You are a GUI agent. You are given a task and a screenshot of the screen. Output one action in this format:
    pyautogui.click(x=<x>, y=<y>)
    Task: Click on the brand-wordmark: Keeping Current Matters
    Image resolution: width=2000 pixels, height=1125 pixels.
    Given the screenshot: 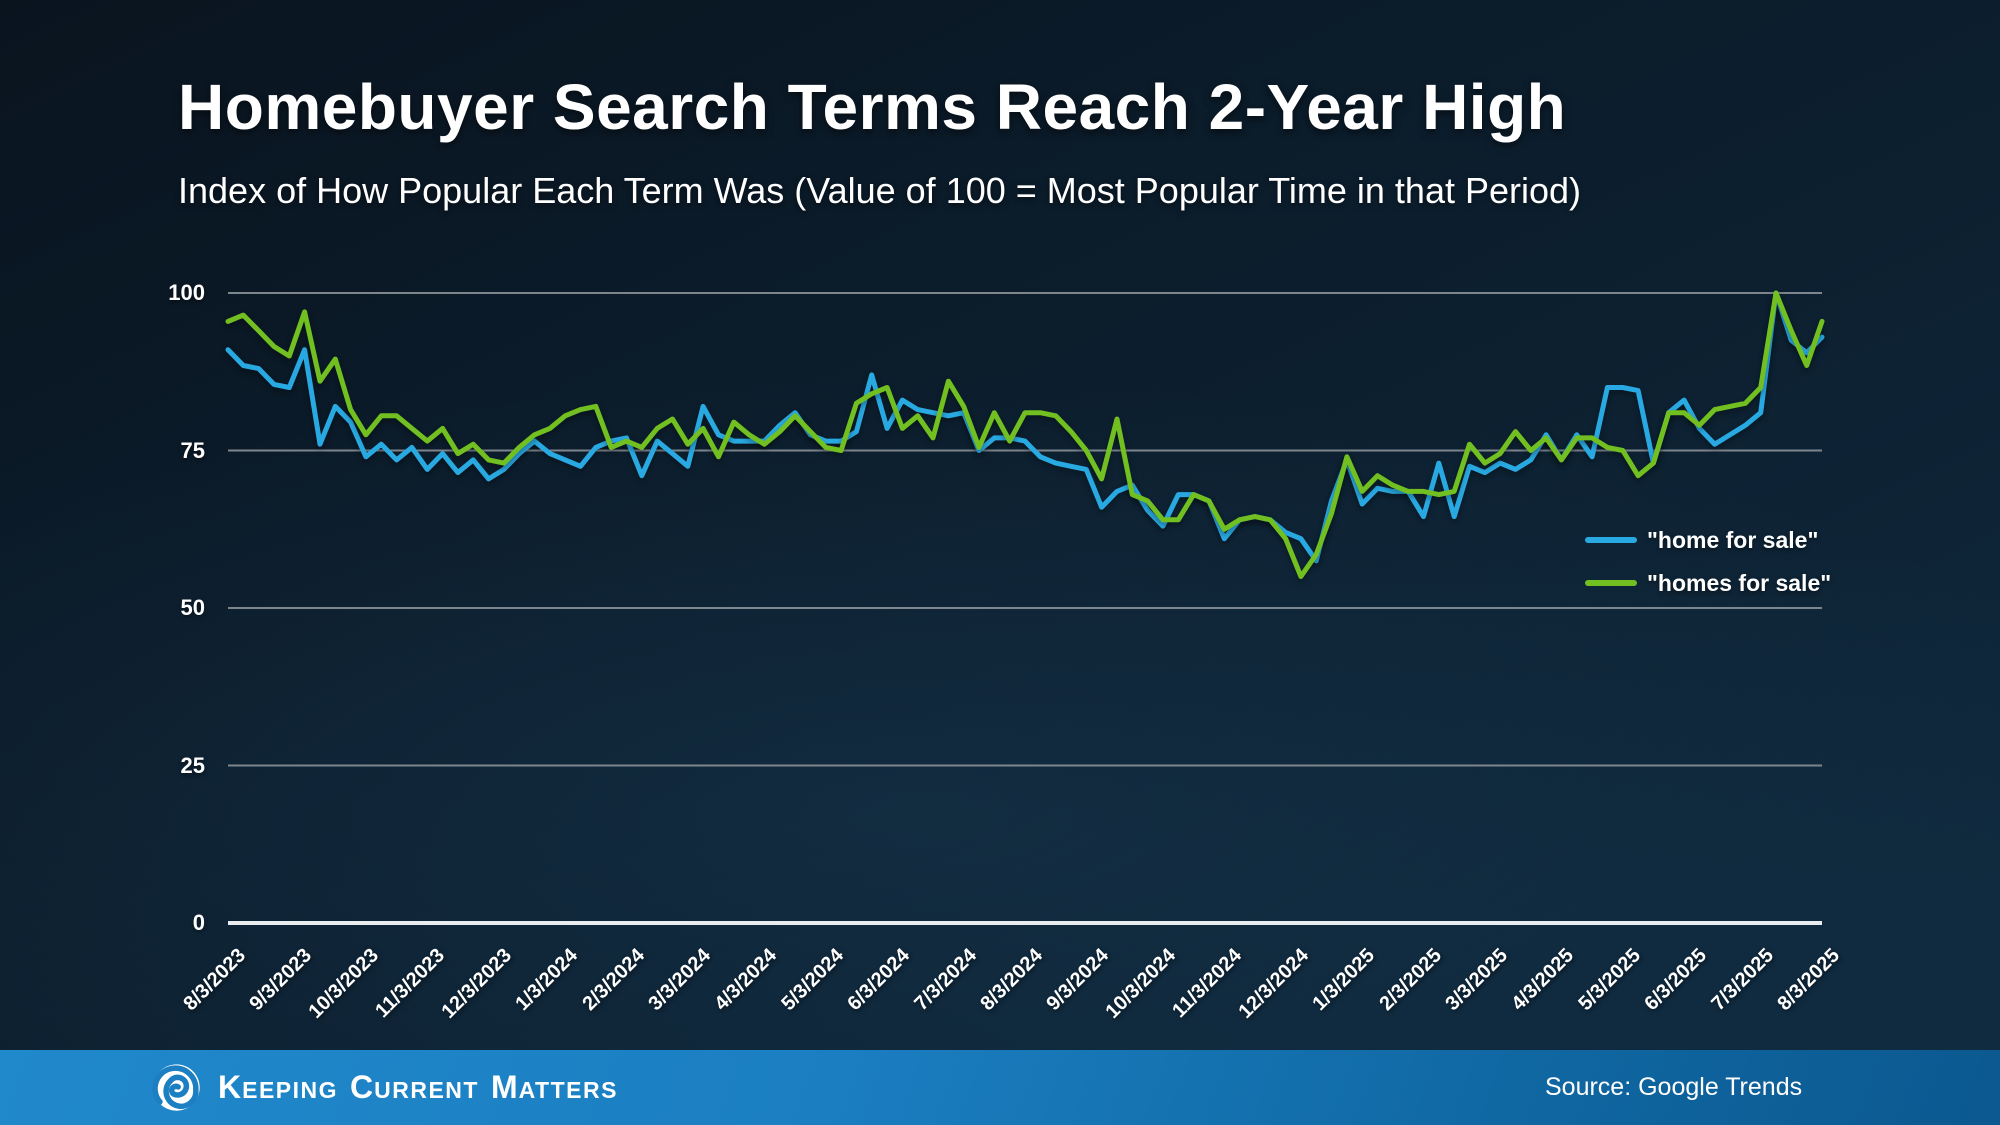 What is the action you would take?
    pyautogui.click(x=424, y=1087)
    